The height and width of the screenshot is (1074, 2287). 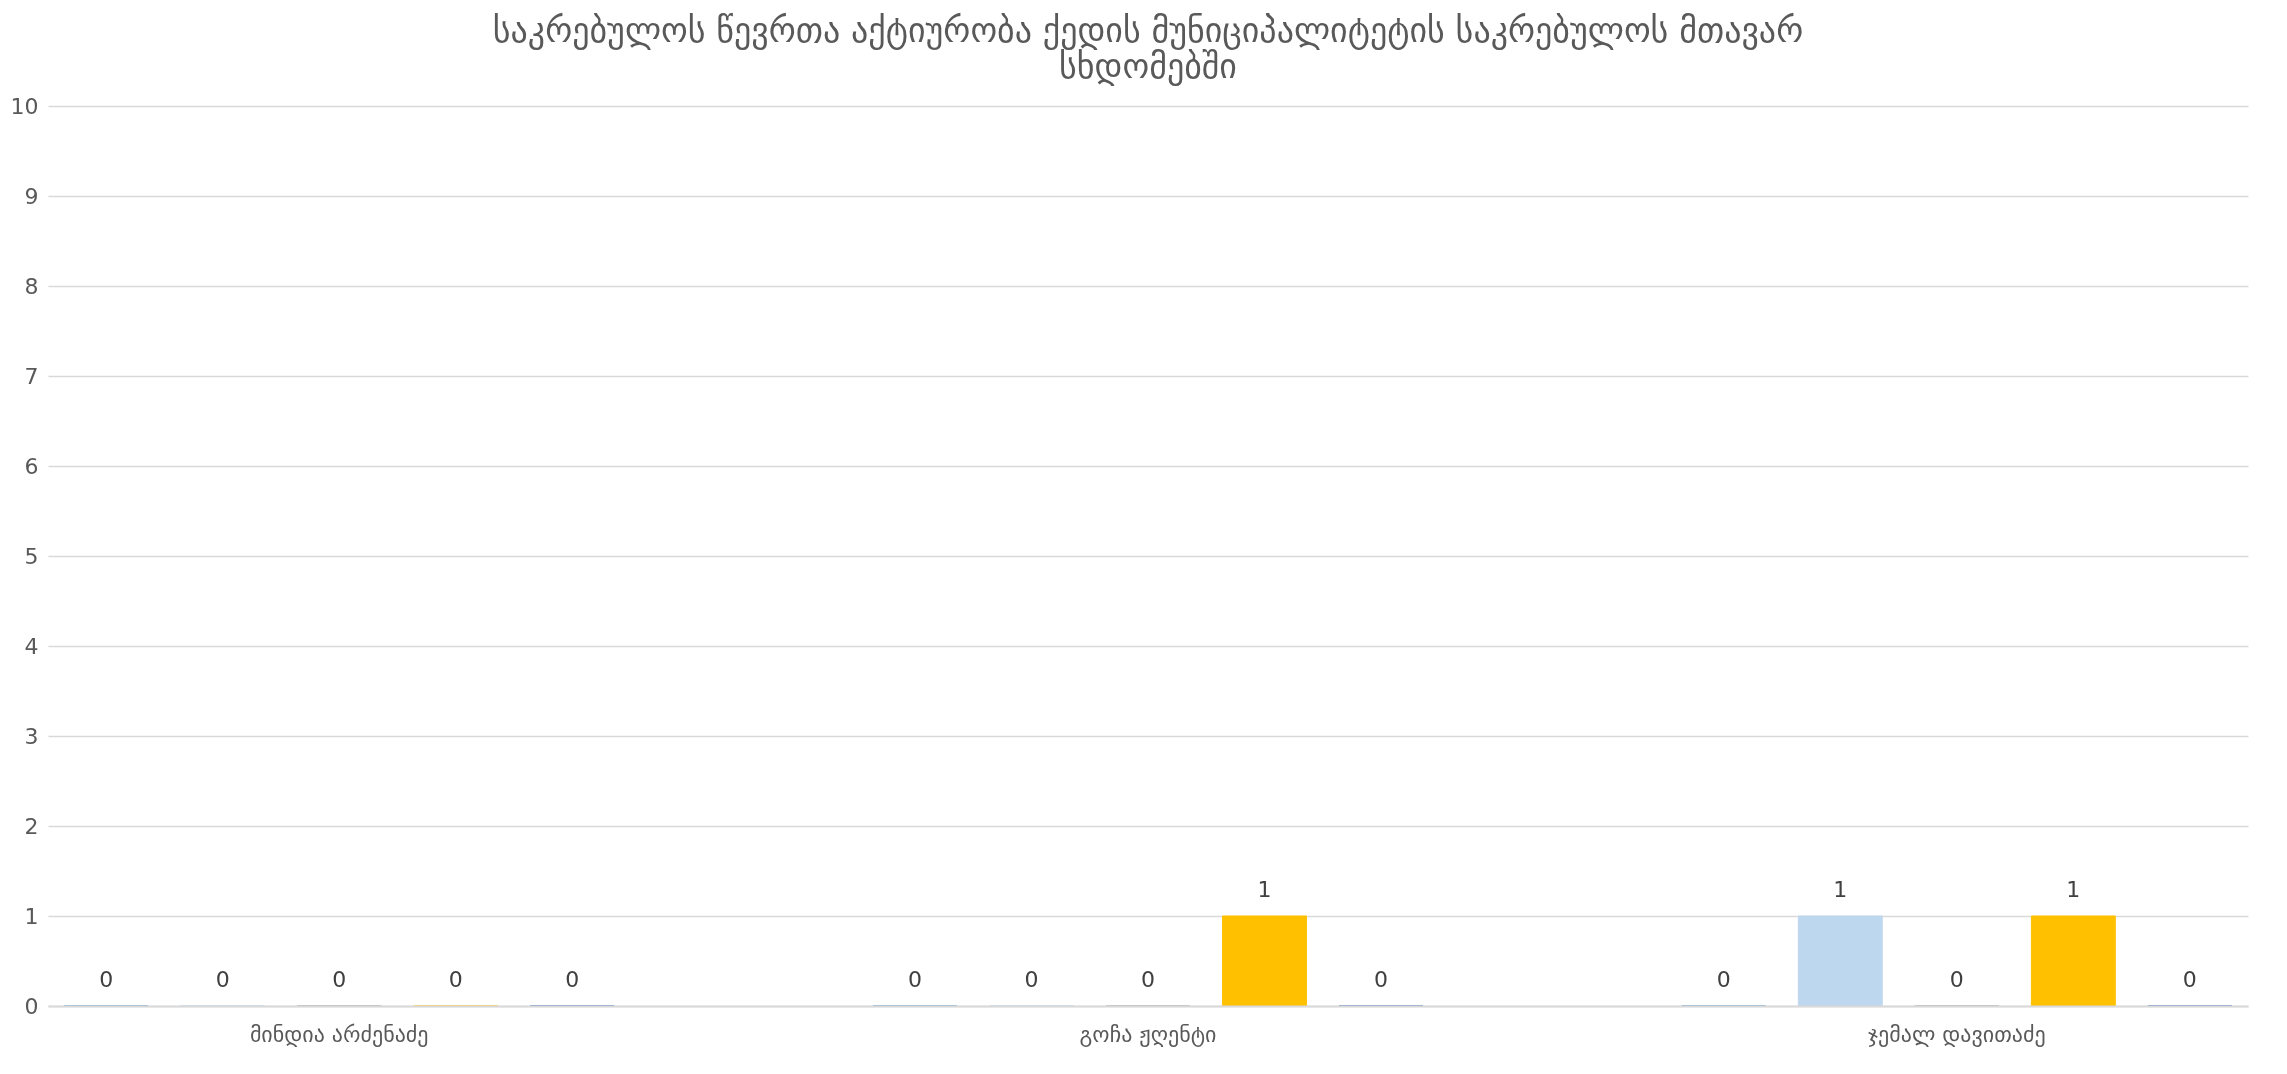 What do you see at coordinates (31, 646) in the screenshot?
I see `y-tick-label: 4` at bounding box center [31, 646].